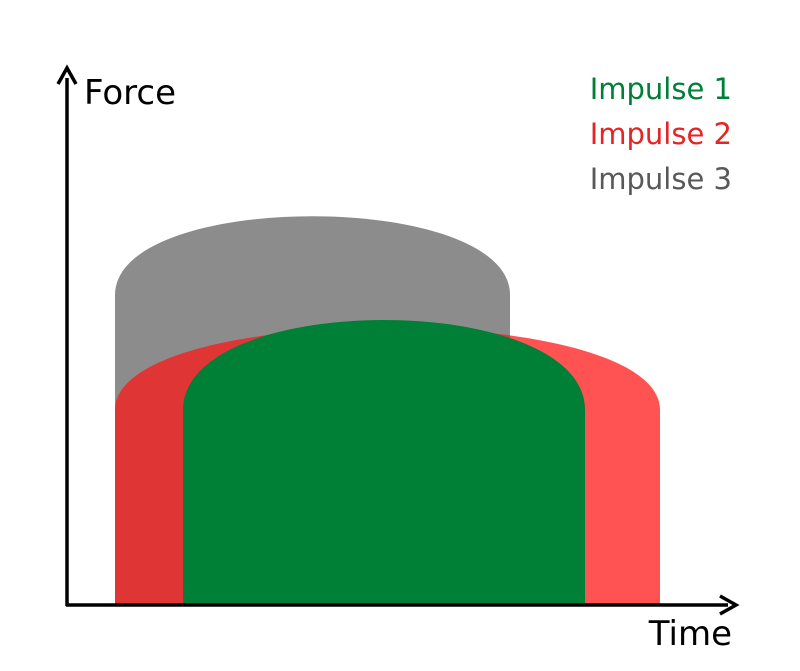 Image resolution: width=800 pixels, height=671 pixels. What do you see at coordinates (130, 93) in the screenshot?
I see `y-axis-label: Force` at bounding box center [130, 93].